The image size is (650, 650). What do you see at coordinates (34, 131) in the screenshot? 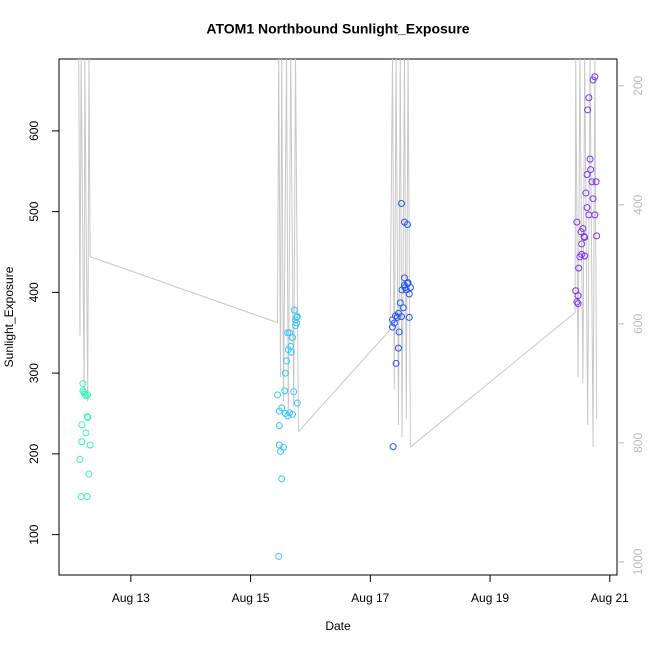
I see `y-tick-label: 600` at bounding box center [34, 131].